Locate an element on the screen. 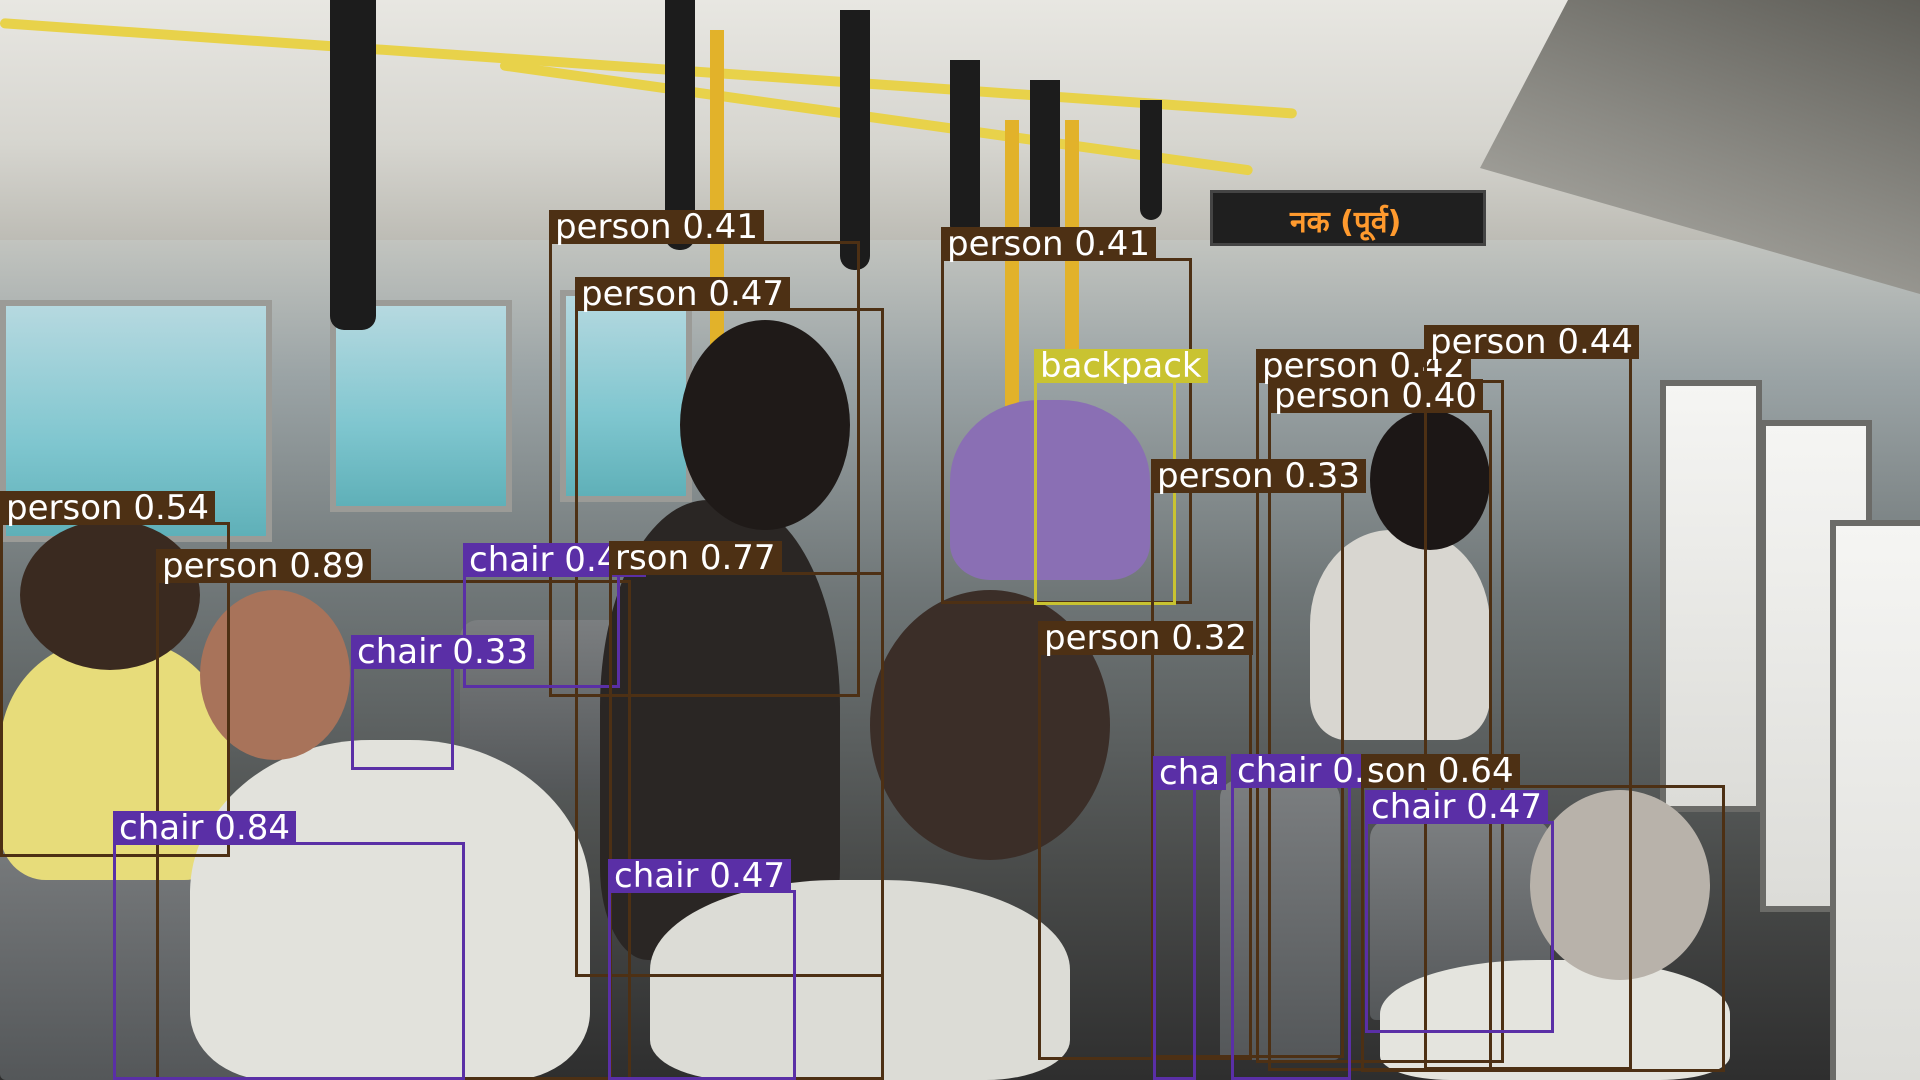 The width and height of the screenshot is (1920, 1080). detection-label: cha is located at coordinates (1190, 773).